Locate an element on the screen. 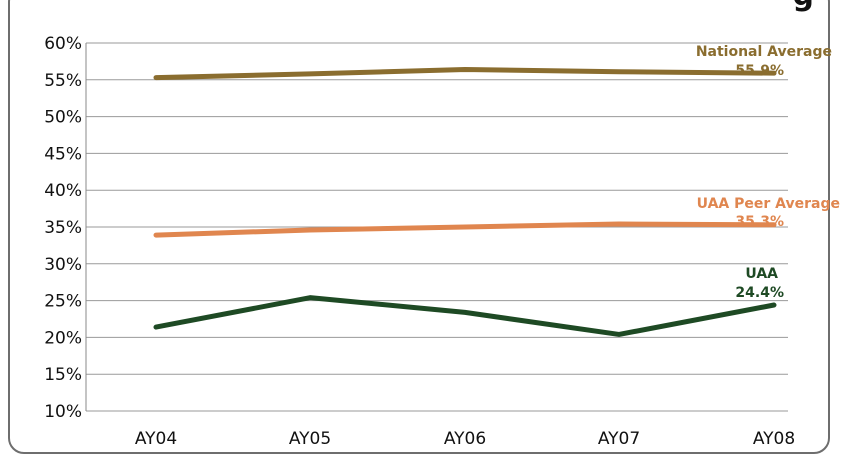  y-tick-label: 10% is located at coordinates (63, 412).